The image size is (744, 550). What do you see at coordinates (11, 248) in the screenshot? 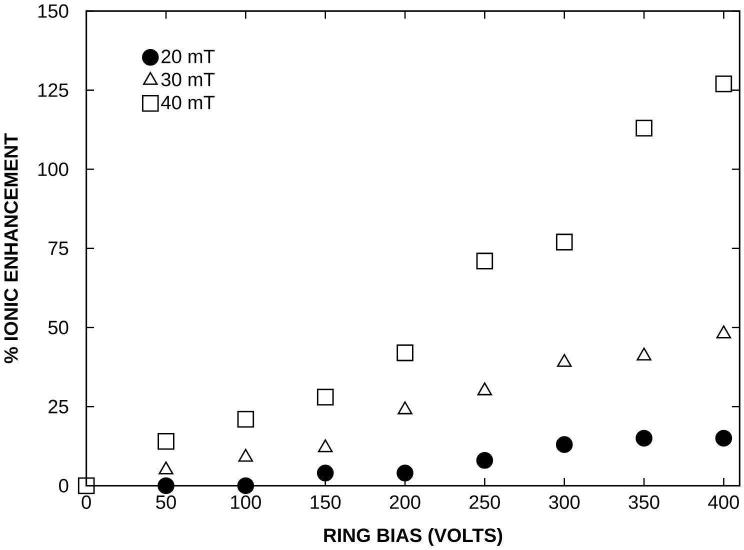
I see `y-axis-title: % IONIC ENHANCEMENT` at bounding box center [11, 248].